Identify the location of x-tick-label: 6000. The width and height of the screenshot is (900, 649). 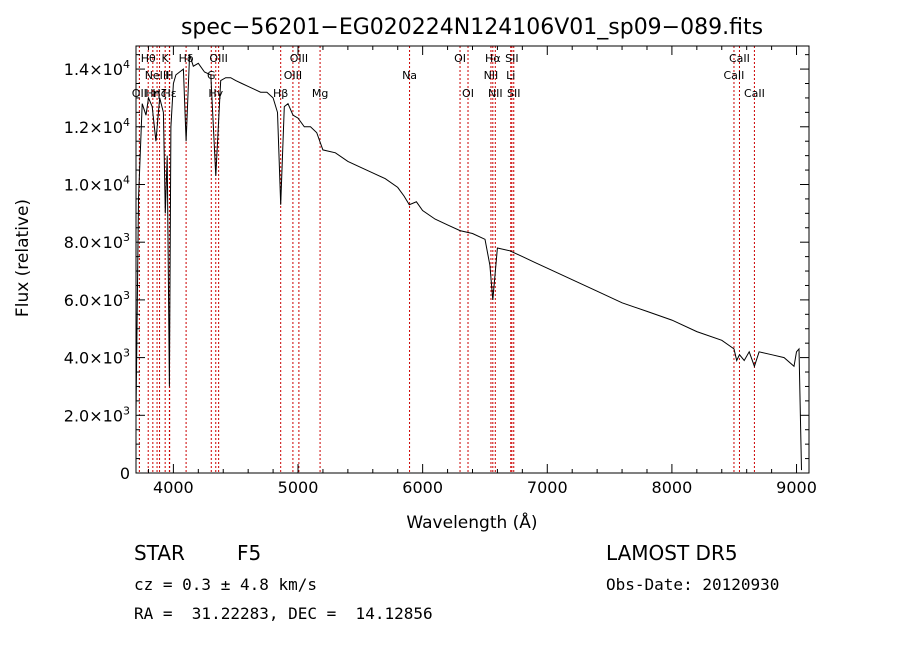
(422, 487).